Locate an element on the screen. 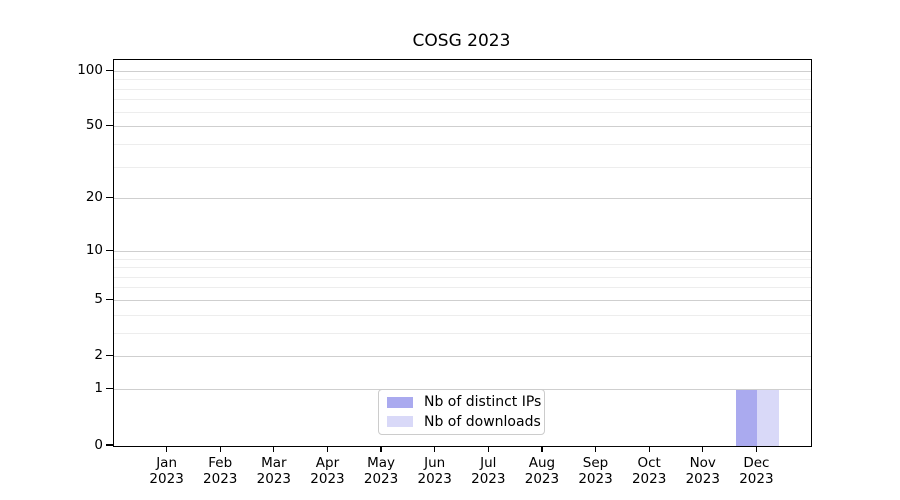  x-tick-year-jan: 2023 is located at coordinates (166, 478).